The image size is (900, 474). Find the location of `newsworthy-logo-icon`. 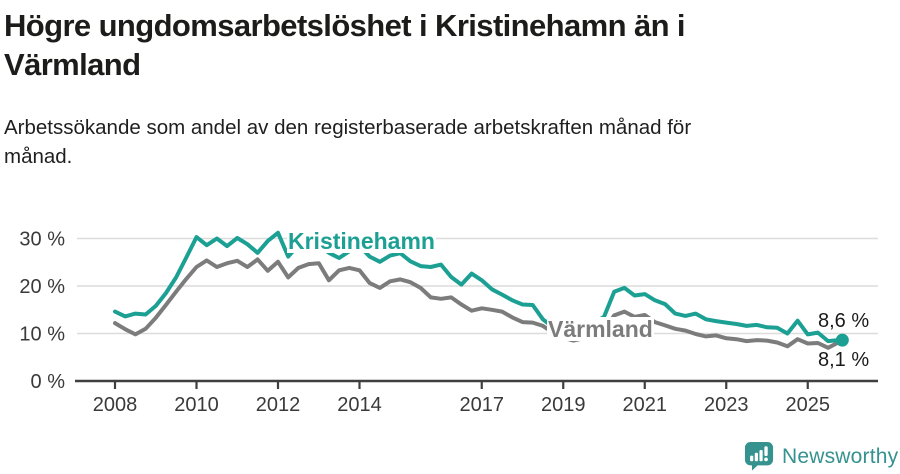

newsworthy-logo-icon is located at coordinates (759, 456).